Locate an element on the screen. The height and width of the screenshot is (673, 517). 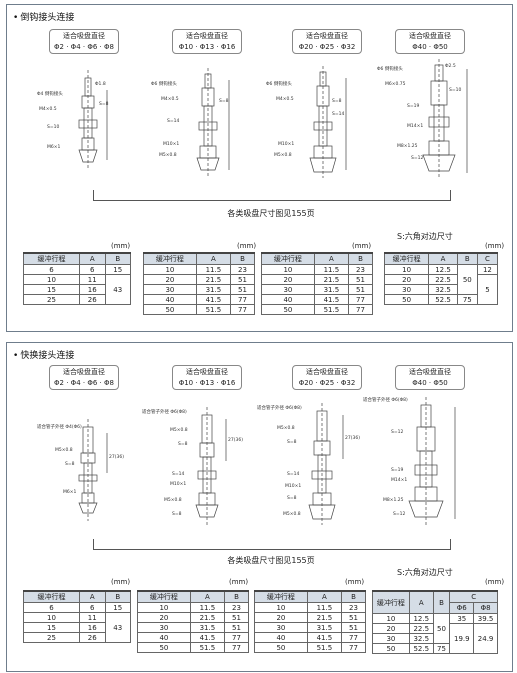
table-row: 10 11 43 is located at coordinates (76, 289).